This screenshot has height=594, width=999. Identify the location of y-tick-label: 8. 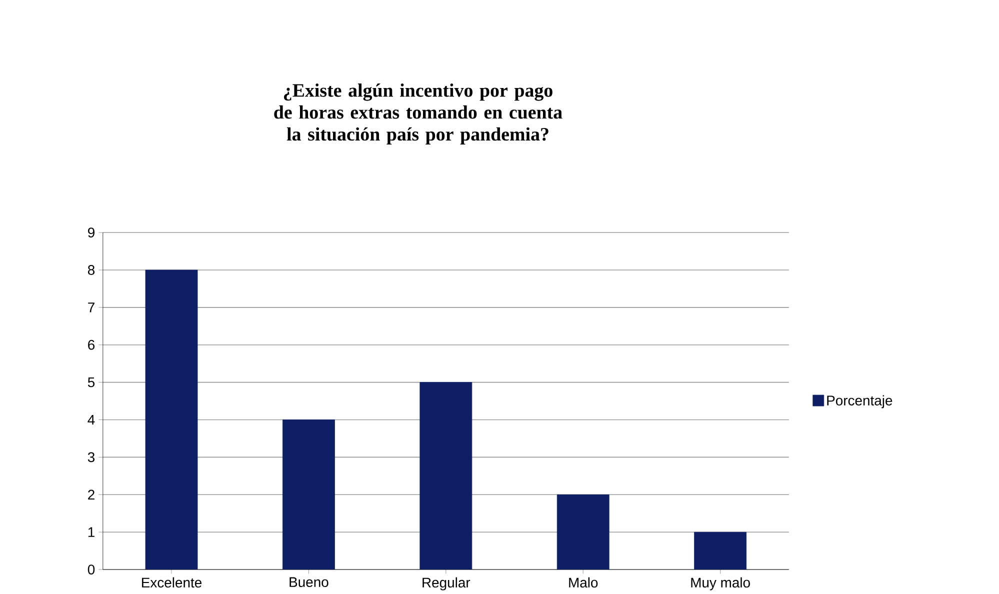
(91, 270).